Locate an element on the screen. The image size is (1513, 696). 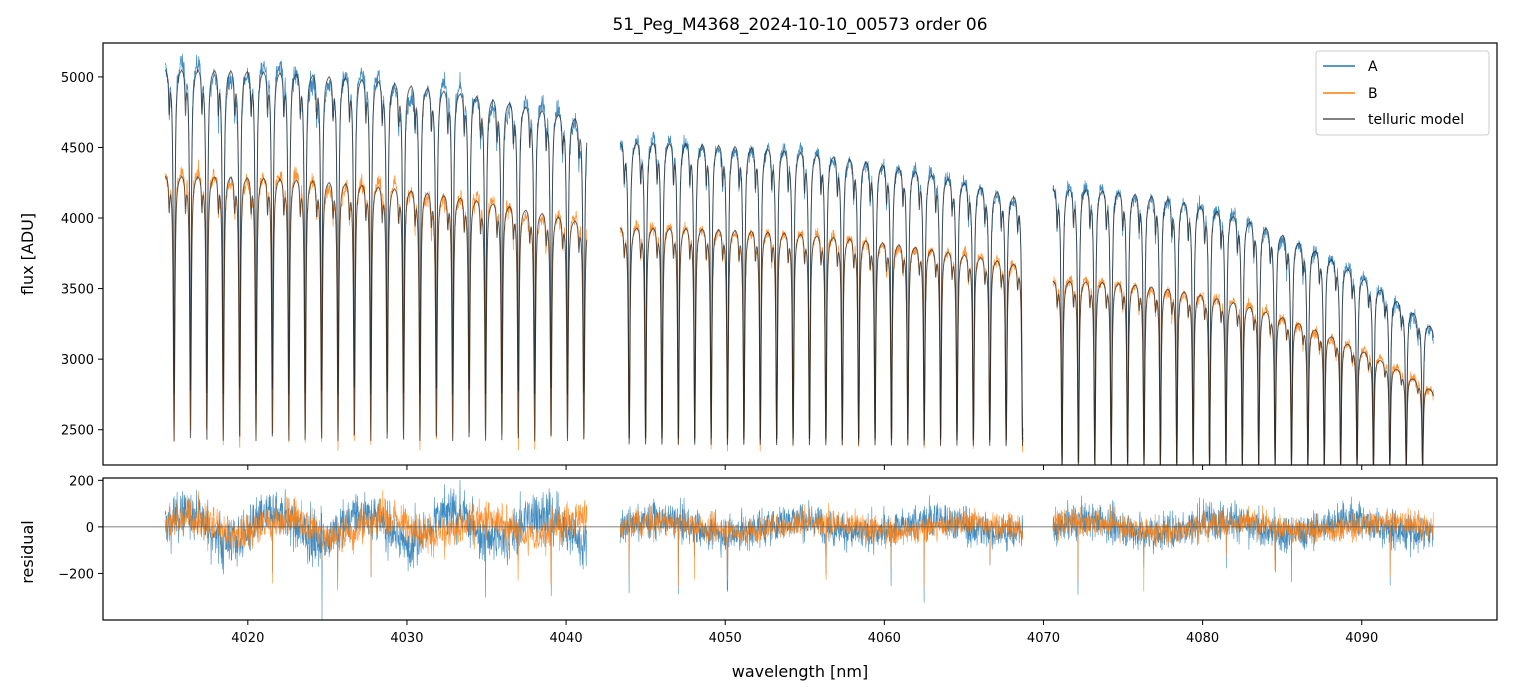
legend-box is located at coordinates (1402, 93).